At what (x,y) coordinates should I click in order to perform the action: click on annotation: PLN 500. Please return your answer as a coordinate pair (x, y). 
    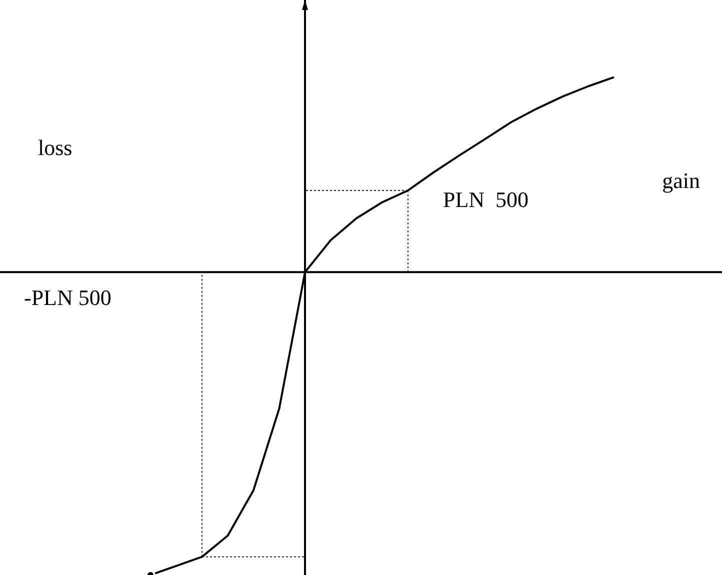
    Looking at the image, I should click on (486, 200).